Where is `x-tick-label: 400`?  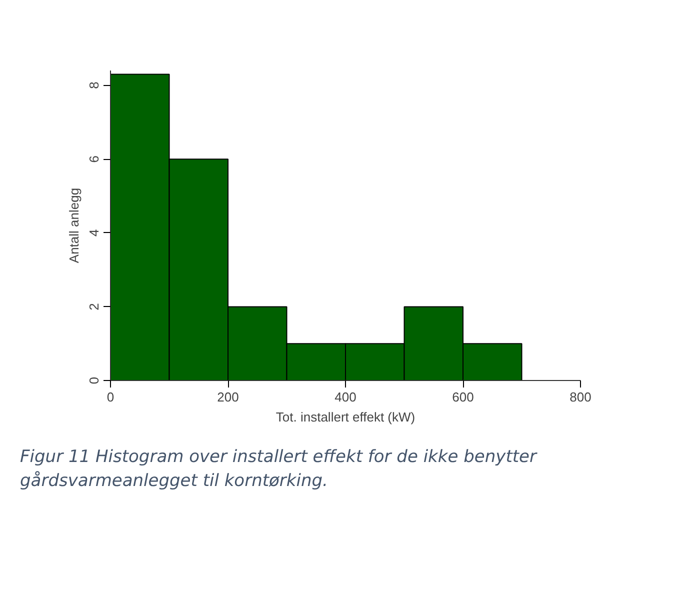 x-tick-label: 400 is located at coordinates (345, 397).